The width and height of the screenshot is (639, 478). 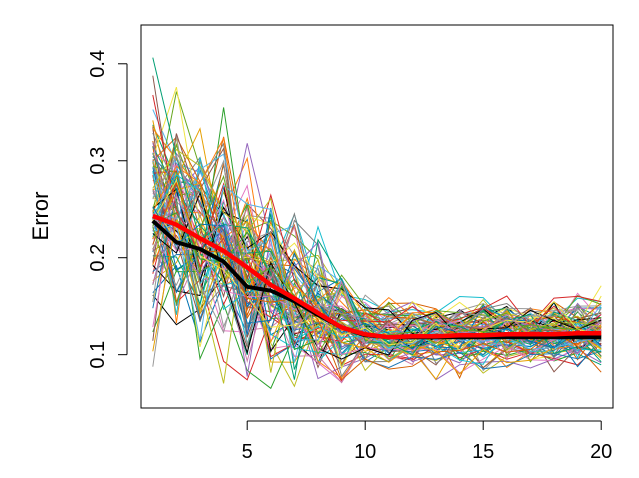 I want to click on y-tick-label: 0.4, so click(x=98, y=64).